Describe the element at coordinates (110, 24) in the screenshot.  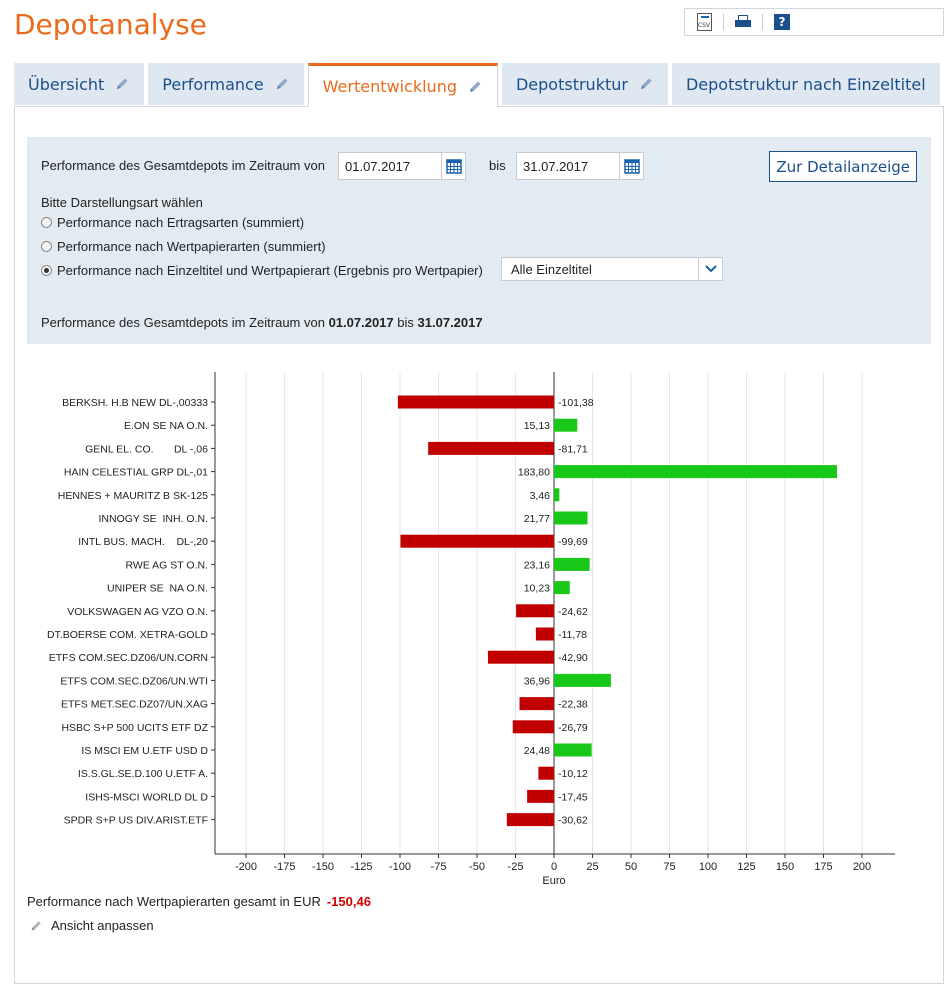
I see `page-title: Depotanalyse` at that location.